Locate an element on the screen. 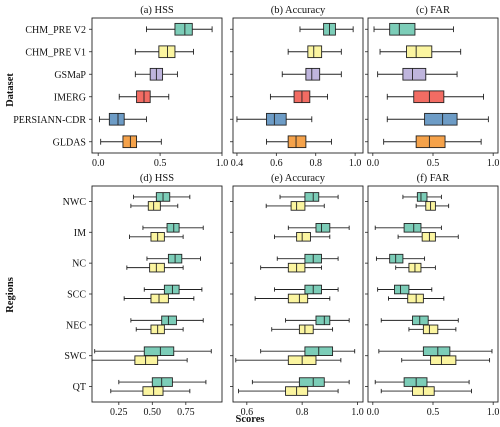 Image resolution: width=500 pixels, height=427 pixels. y-tick-label: NWC is located at coordinates (75, 202).